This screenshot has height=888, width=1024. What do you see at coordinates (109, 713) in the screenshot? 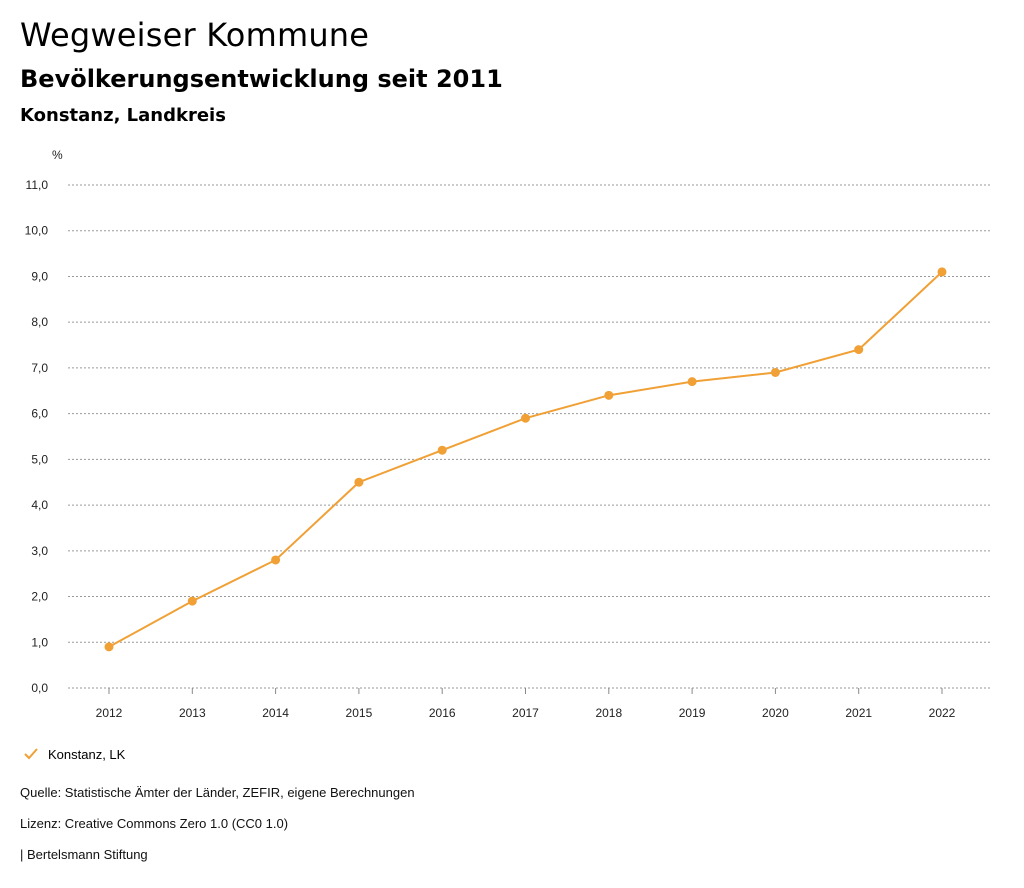
I see `x-tick-label: 2012` at bounding box center [109, 713].